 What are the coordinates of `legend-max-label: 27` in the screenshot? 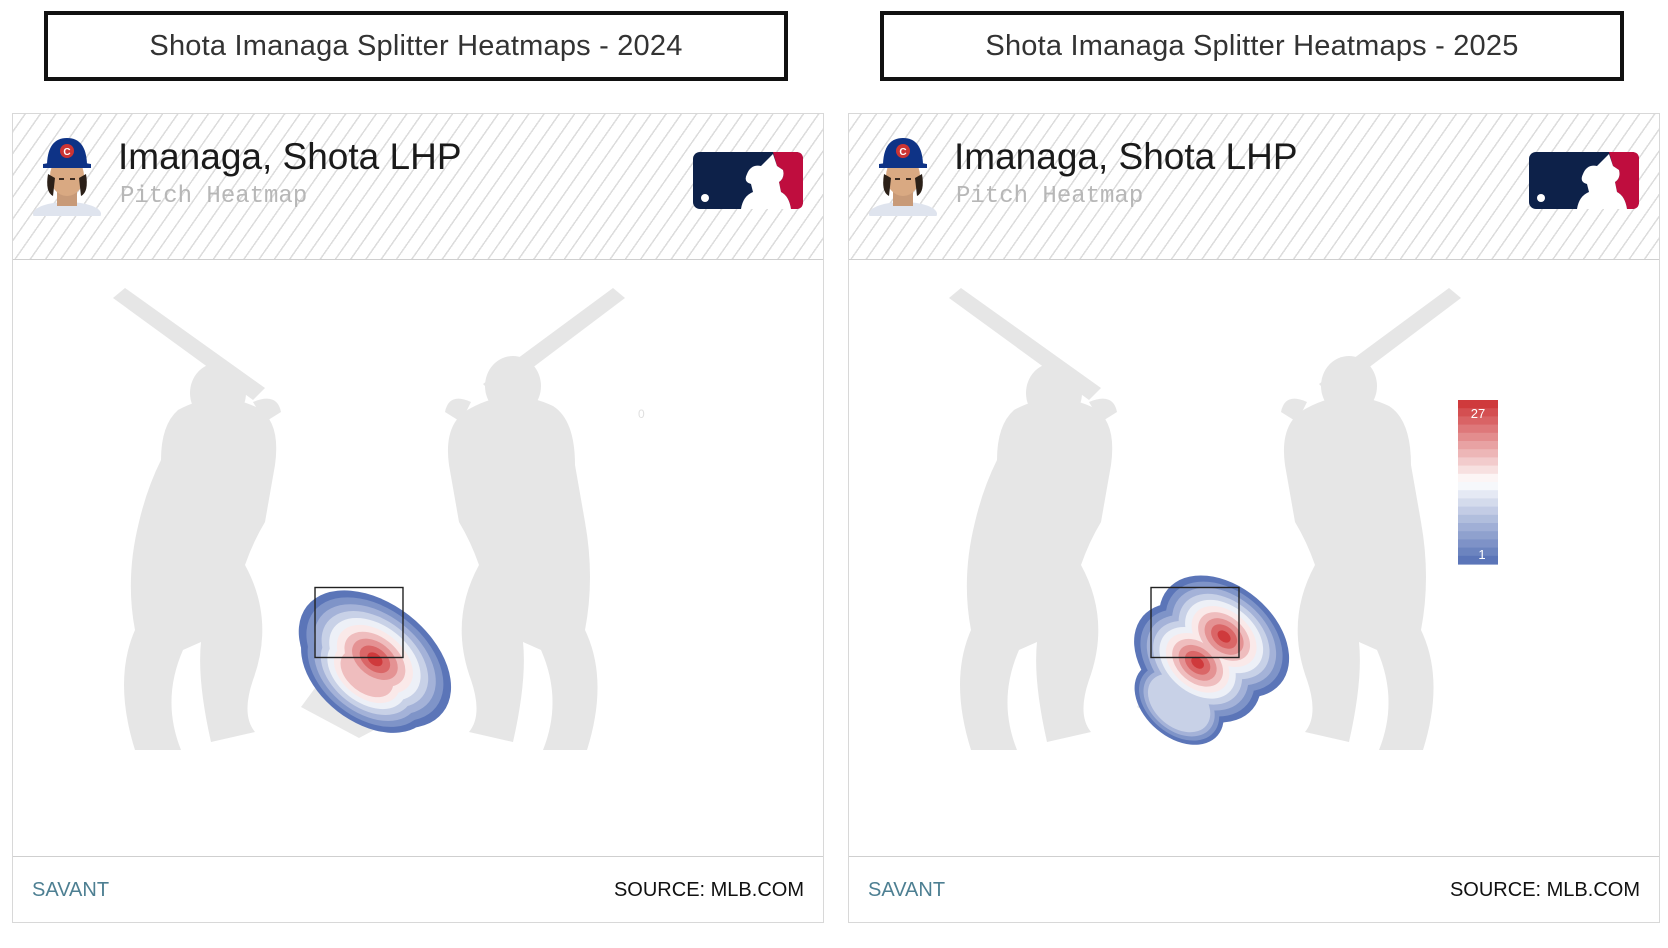 It's located at (1478, 413).